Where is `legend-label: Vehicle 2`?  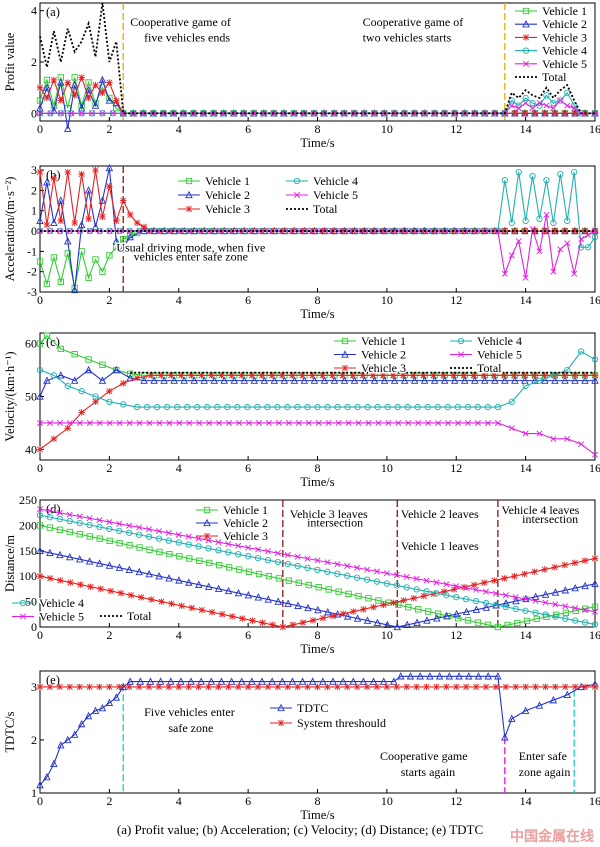
legend-label: Vehicle 2 is located at coordinates (383, 355).